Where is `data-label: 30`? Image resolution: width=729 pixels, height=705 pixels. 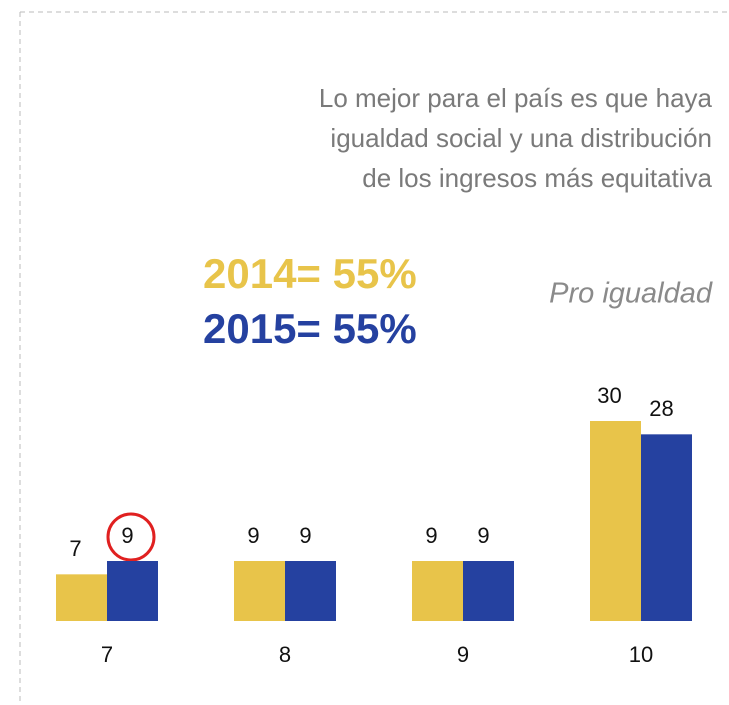
data-label: 30 is located at coordinates (609, 395).